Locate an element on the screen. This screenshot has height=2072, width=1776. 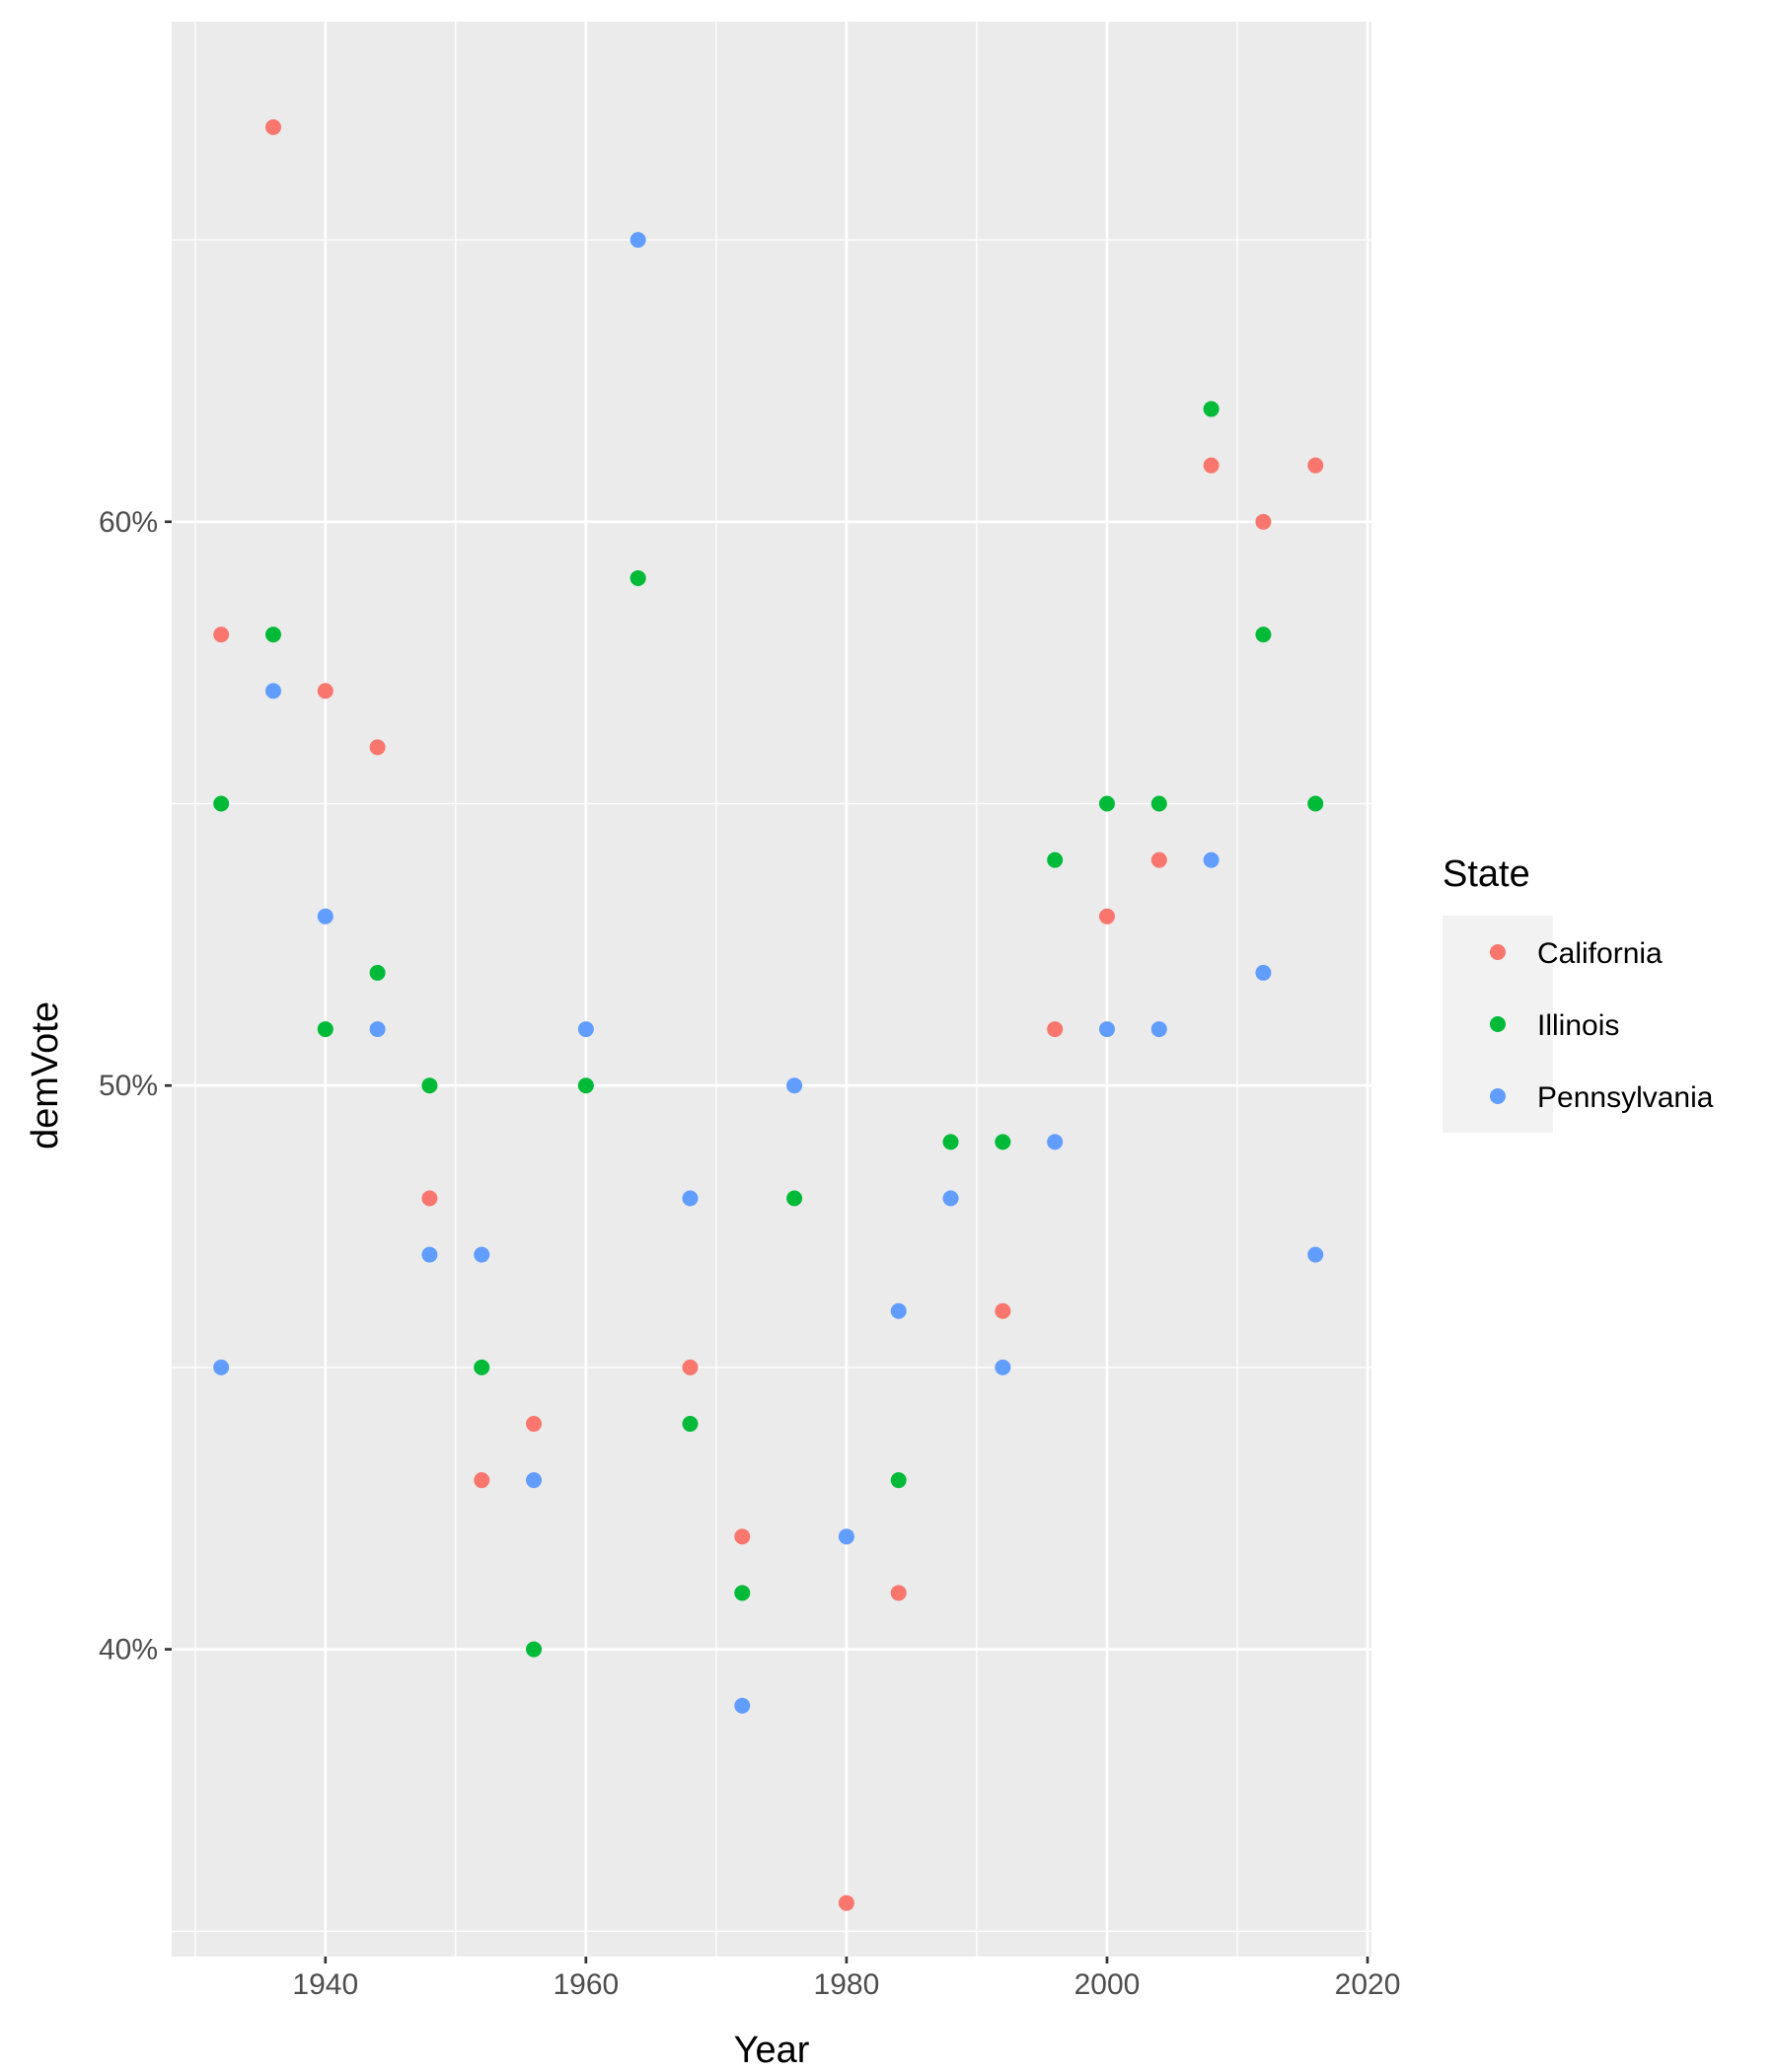
y-tick-label: 60% is located at coordinates (128, 522).